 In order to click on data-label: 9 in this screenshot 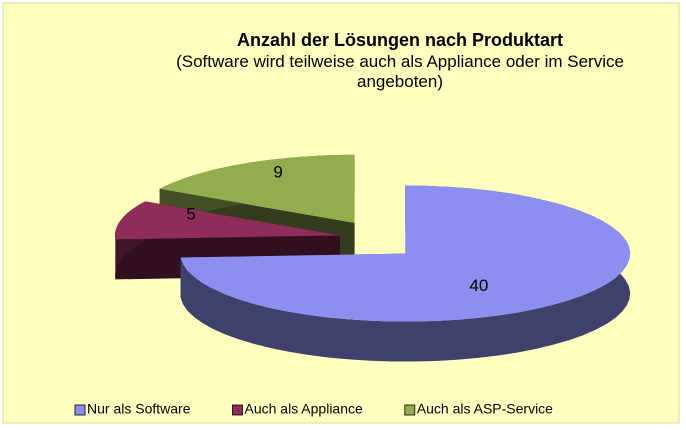, I will do `click(277, 171)`.